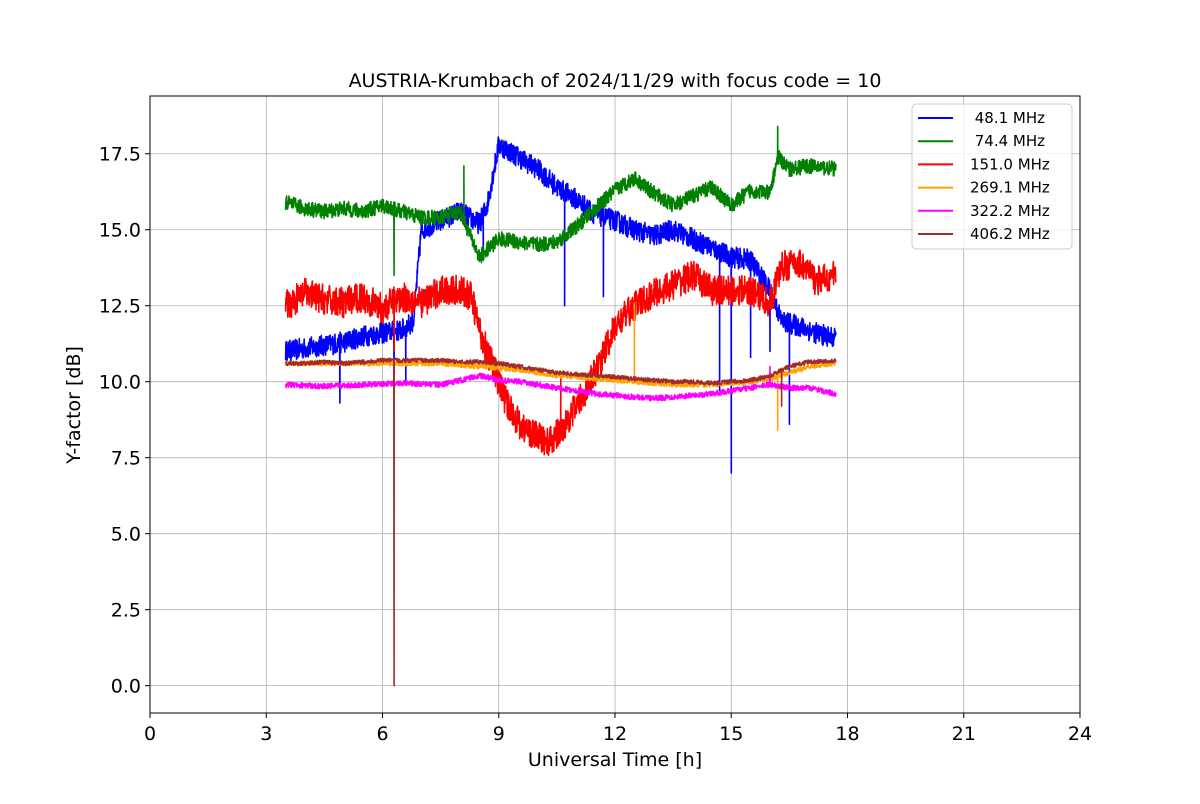  Describe the element at coordinates (126, 687) in the screenshot. I see `y-tick-label: 0.0` at that location.